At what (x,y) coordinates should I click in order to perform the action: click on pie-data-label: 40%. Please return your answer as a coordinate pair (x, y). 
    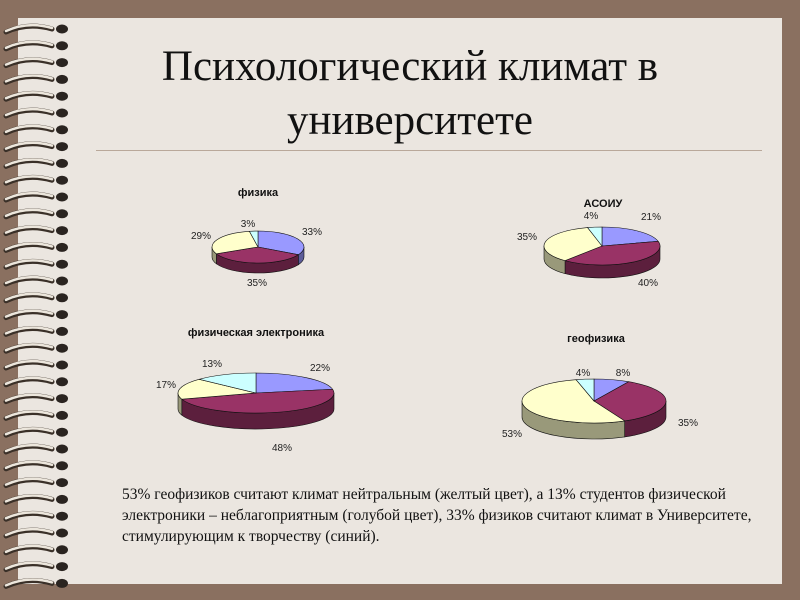
    Looking at the image, I should click on (648, 283).